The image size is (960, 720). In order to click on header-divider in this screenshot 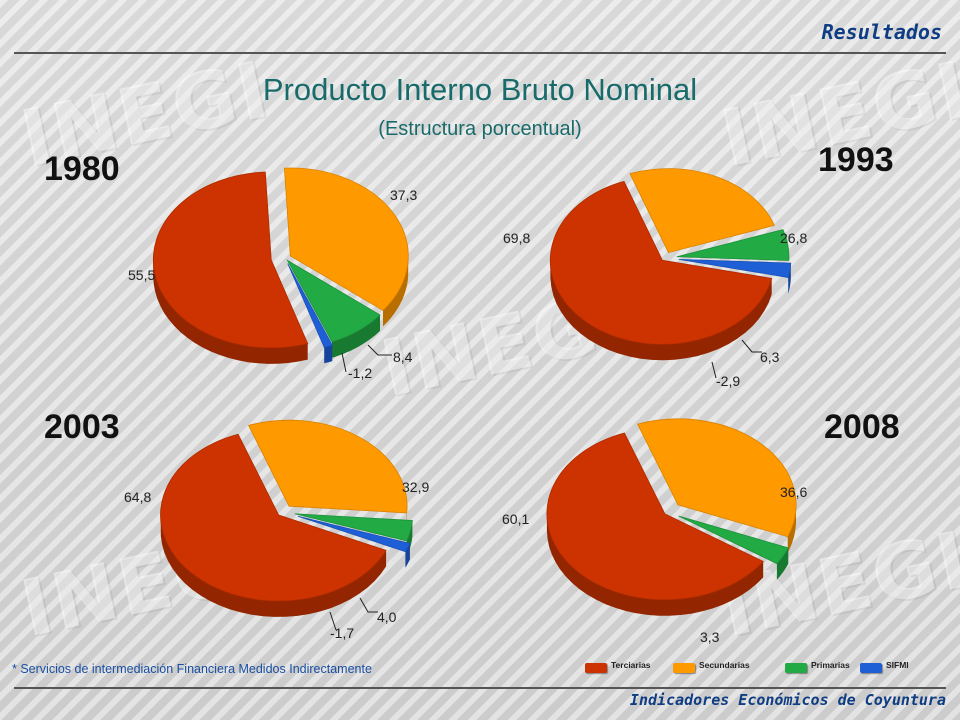, I will do `click(480, 53)`.